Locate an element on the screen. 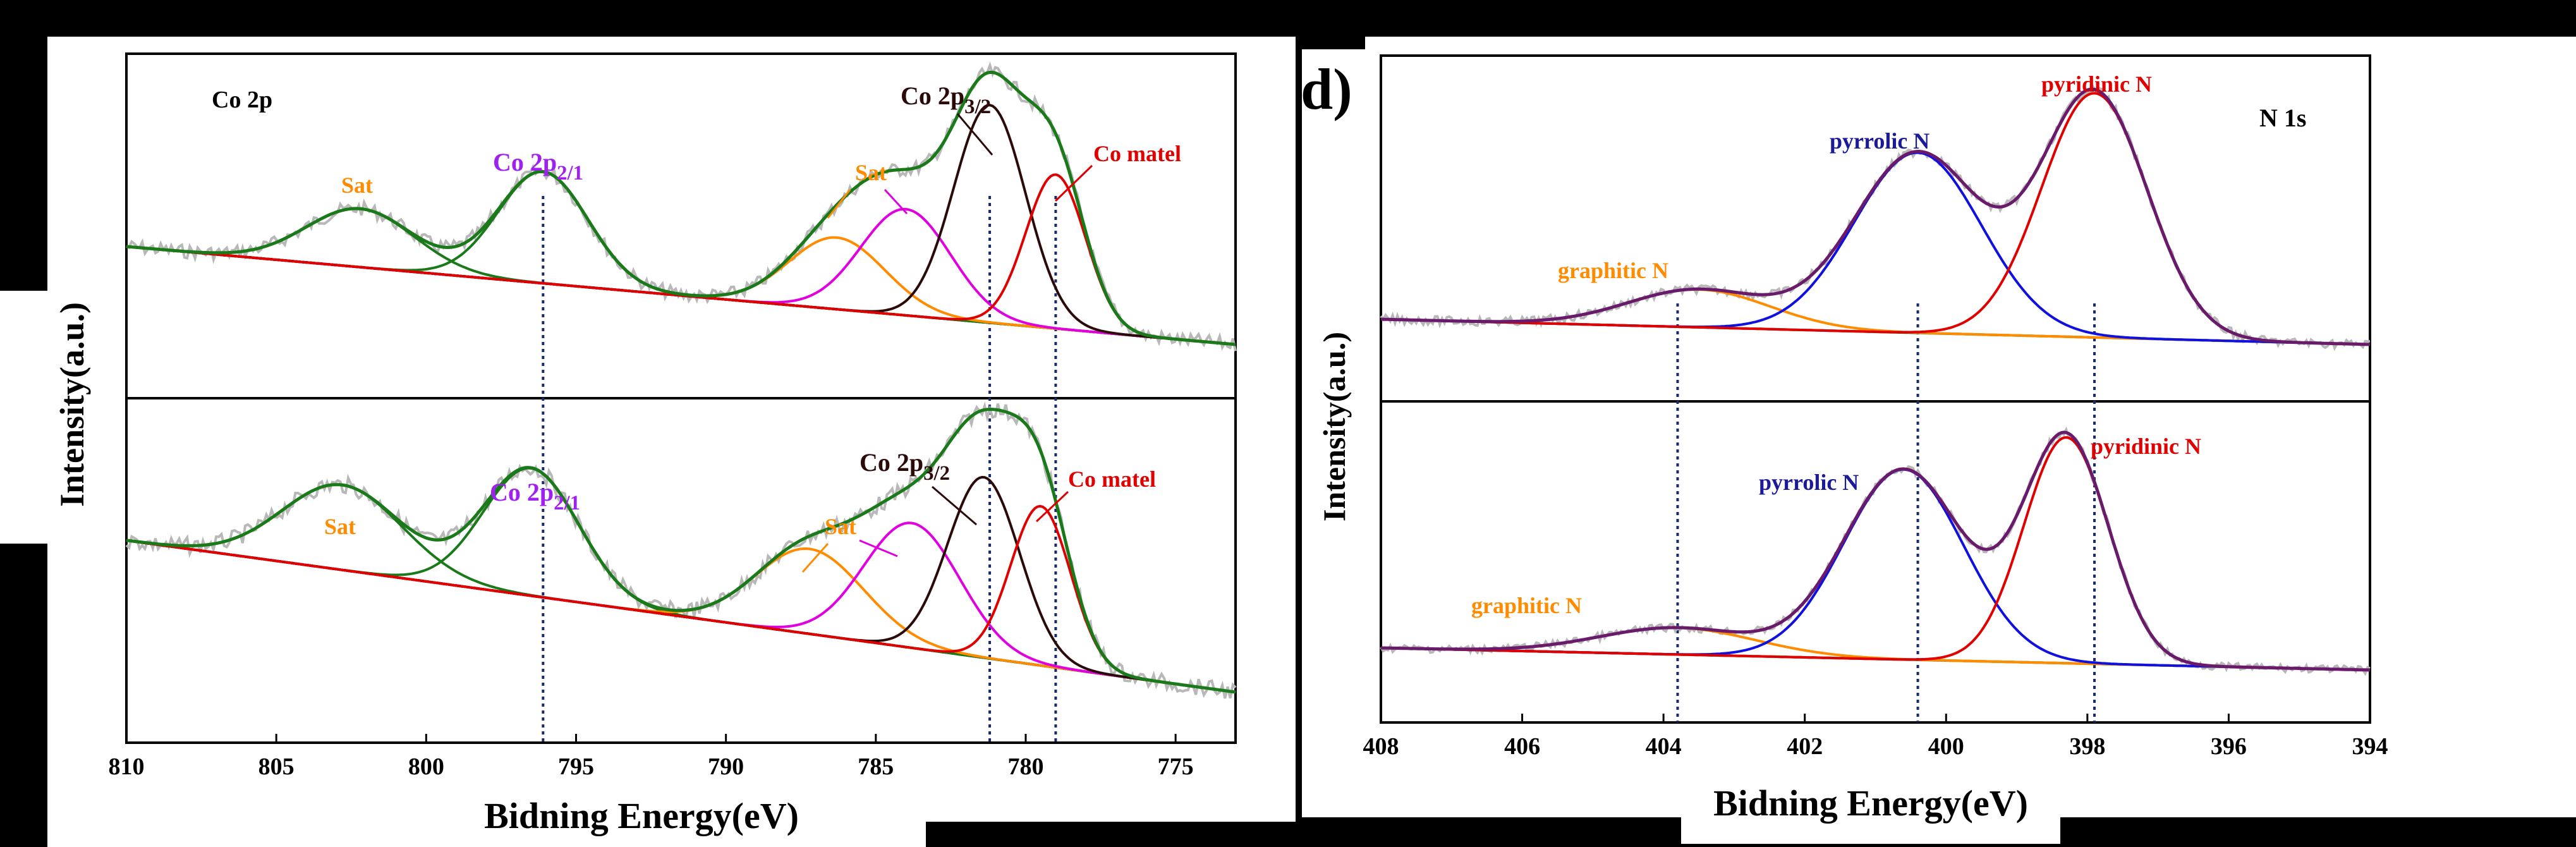 This screenshot has height=847, width=2576. right-xlabel-bg is located at coordinates (1870, 801).